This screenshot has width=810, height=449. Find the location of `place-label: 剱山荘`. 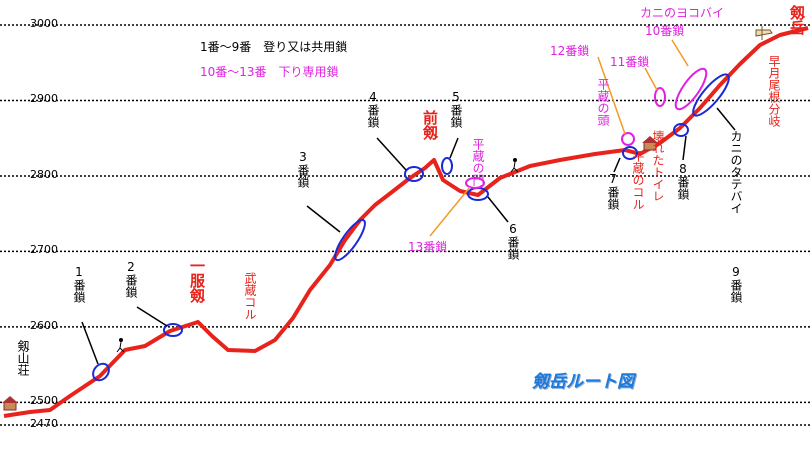

place-label: 剱山荘 is located at coordinates (23, 358).